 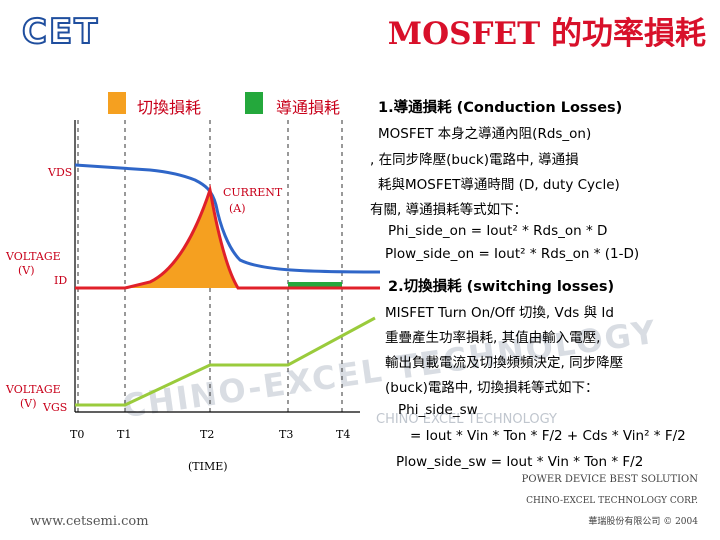 I want to click on conduction-text-line-2: , 在同步降壓(buck)電路中, 導通損, so click(x=474, y=160).